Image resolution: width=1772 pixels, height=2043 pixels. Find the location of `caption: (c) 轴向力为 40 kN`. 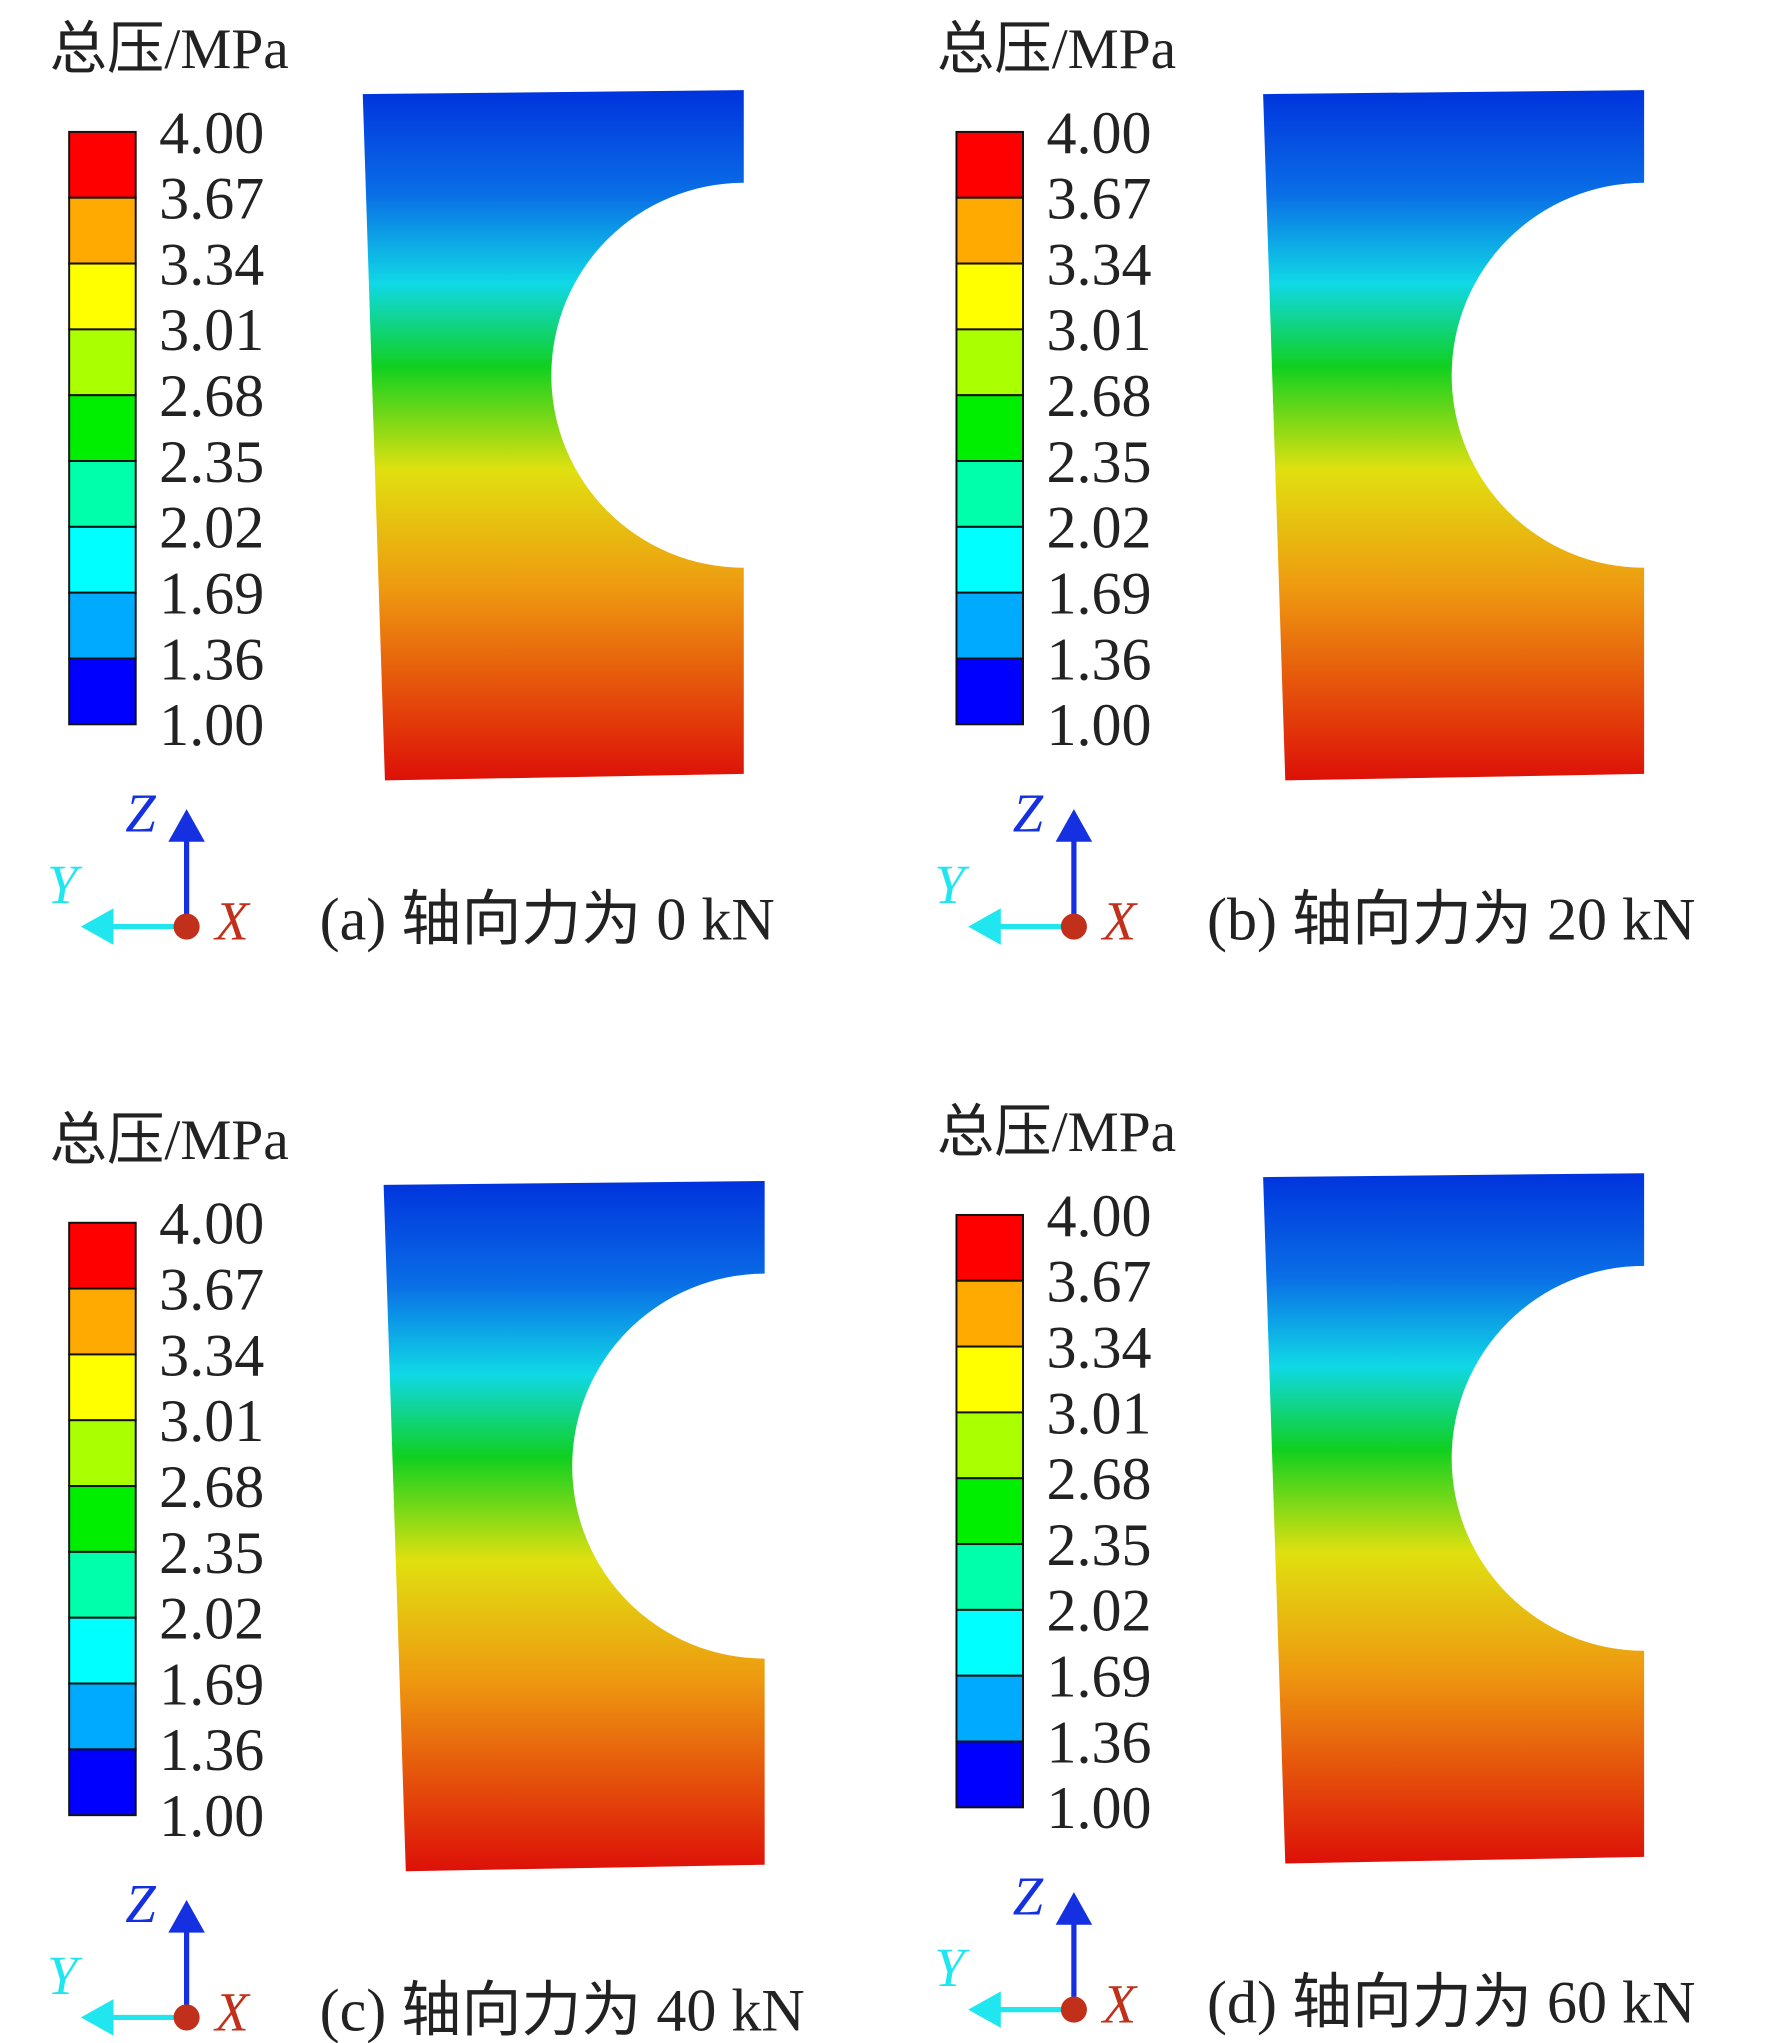

caption: (c) 轴向力为 40 kN is located at coordinates (562, 2010).